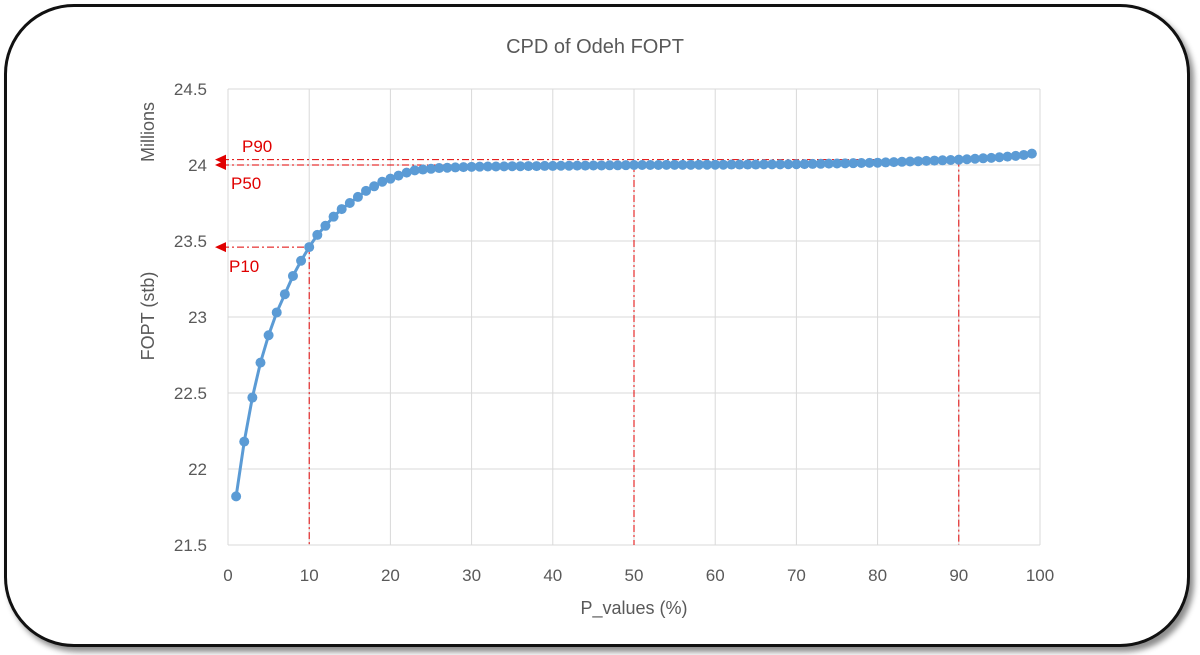  Describe the element at coordinates (390, 575) in the screenshot. I see `x-tick-label: 20` at that location.